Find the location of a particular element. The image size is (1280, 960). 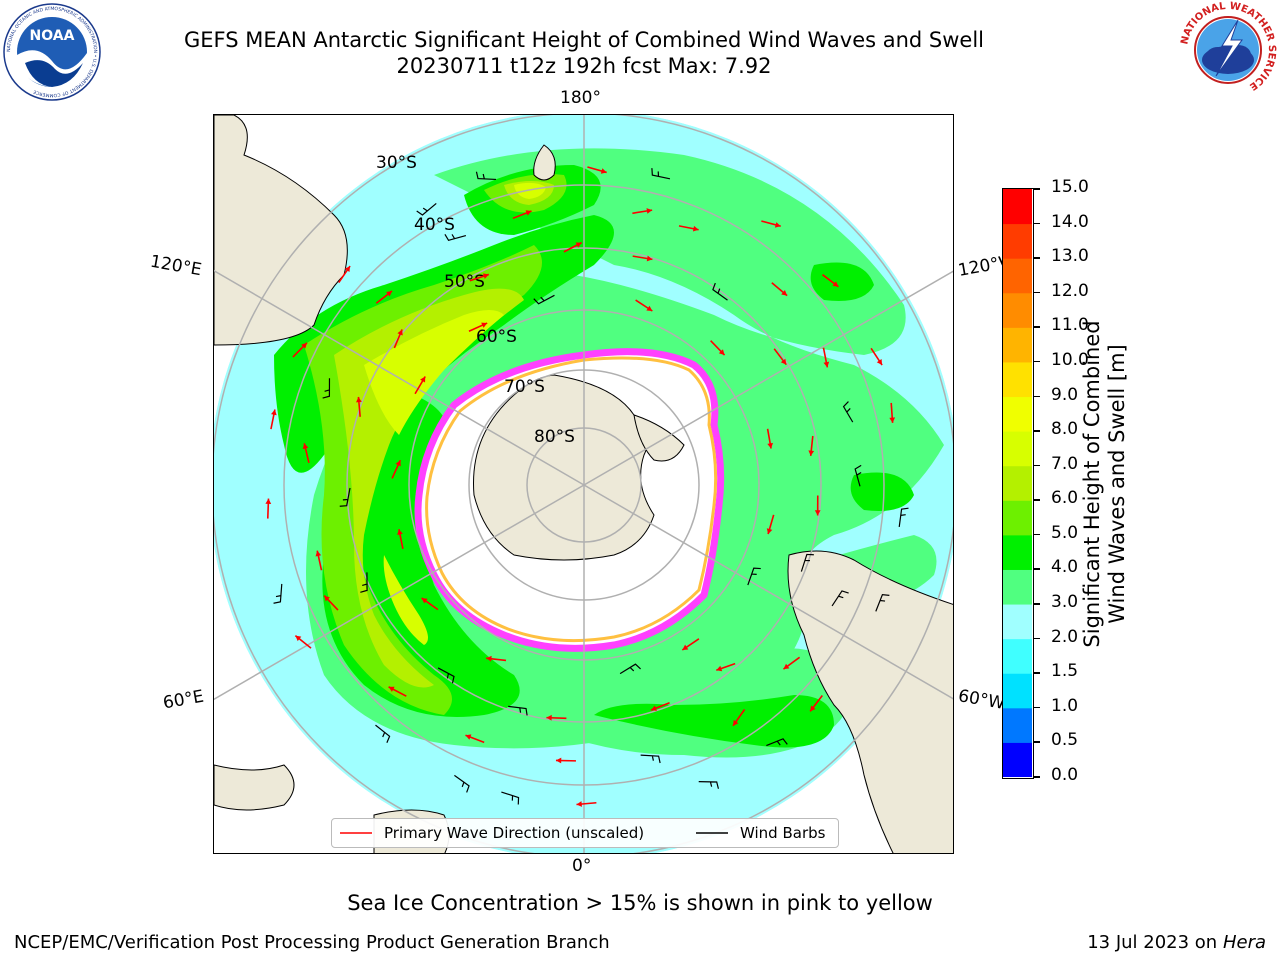

colorbar-title-line1: Significant Height of Combined is located at coordinates (1092, 484).